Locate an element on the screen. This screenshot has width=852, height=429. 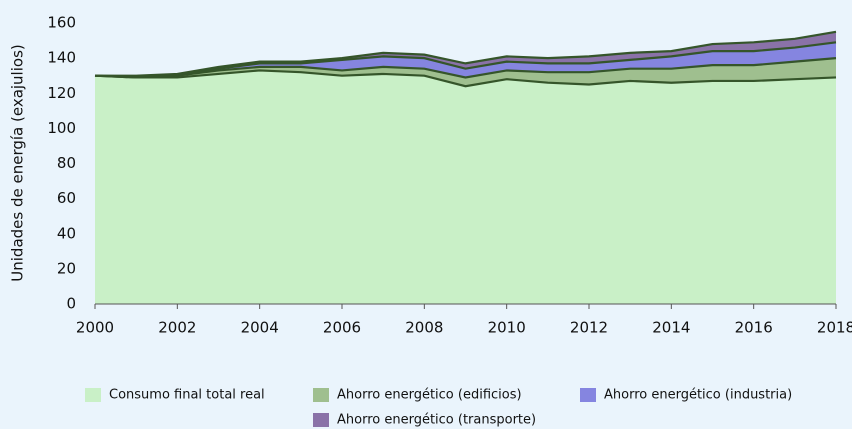
x-tick-label: 2006 is located at coordinates (342, 328).